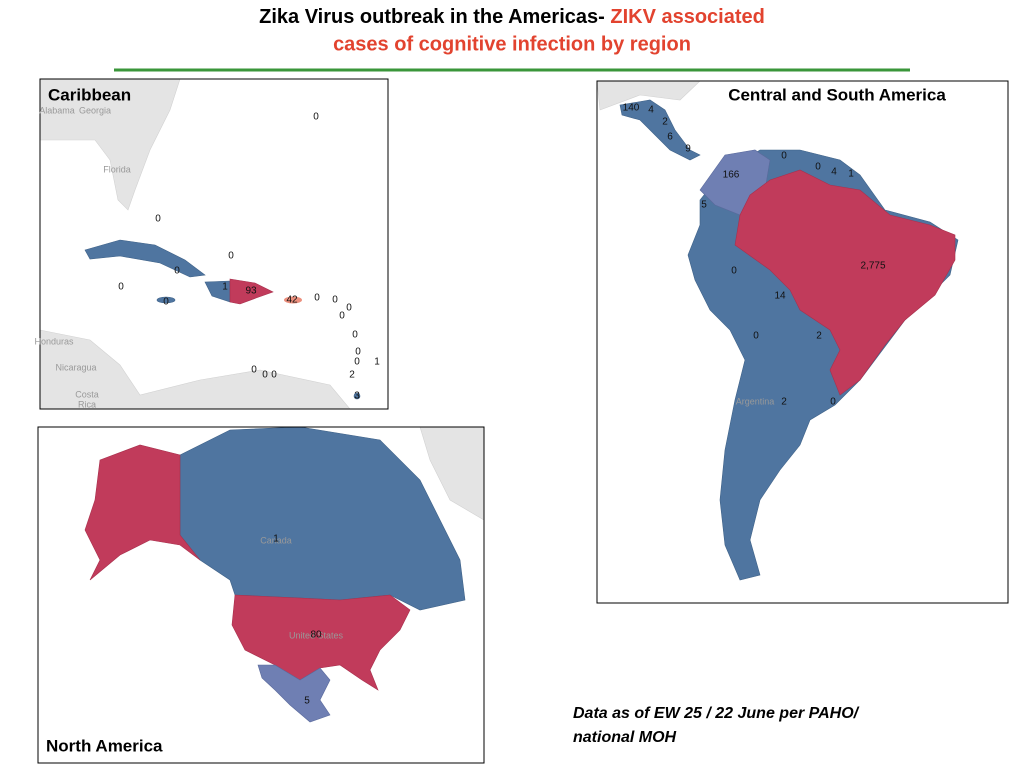 The width and height of the screenshot is (1024, 768). Describe the element at coordinates (322, 519) in the screenshot. I see `canada` at that location.